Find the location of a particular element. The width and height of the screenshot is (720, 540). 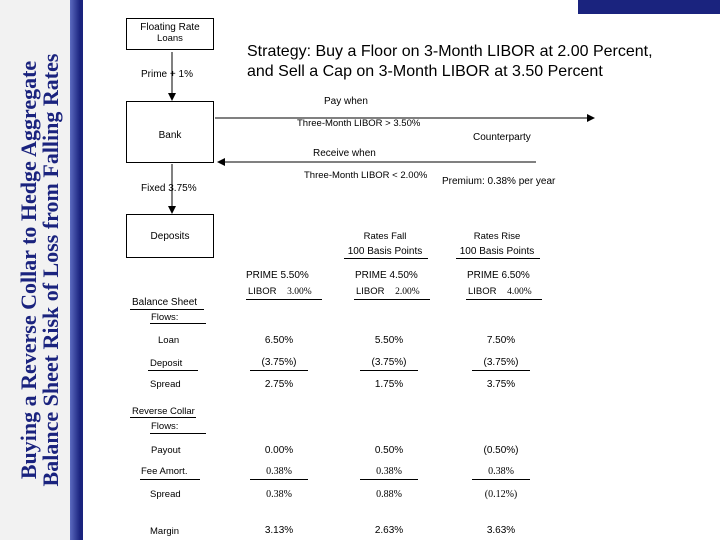

loan-rise: 7.50% is located at coordinates (501, 340).